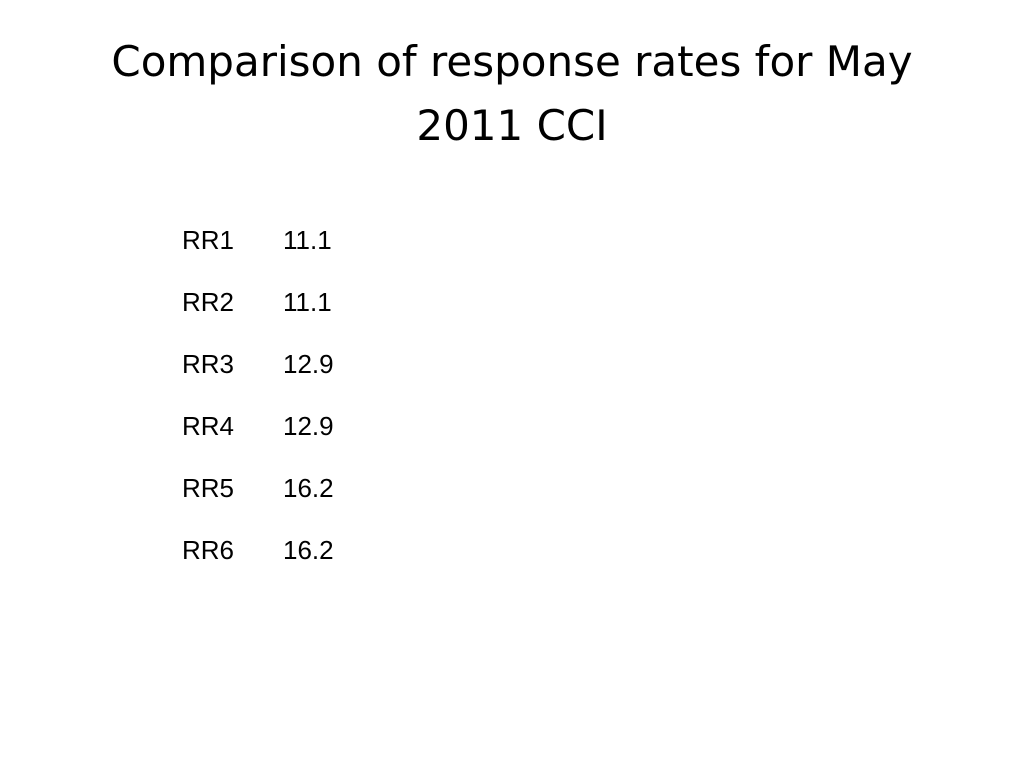 The height and width of the screenshot is (768, 1024). Describe the element at coordinates (258, 315) in the screenshot. I see `table-row: RR2 11.1` at that location.